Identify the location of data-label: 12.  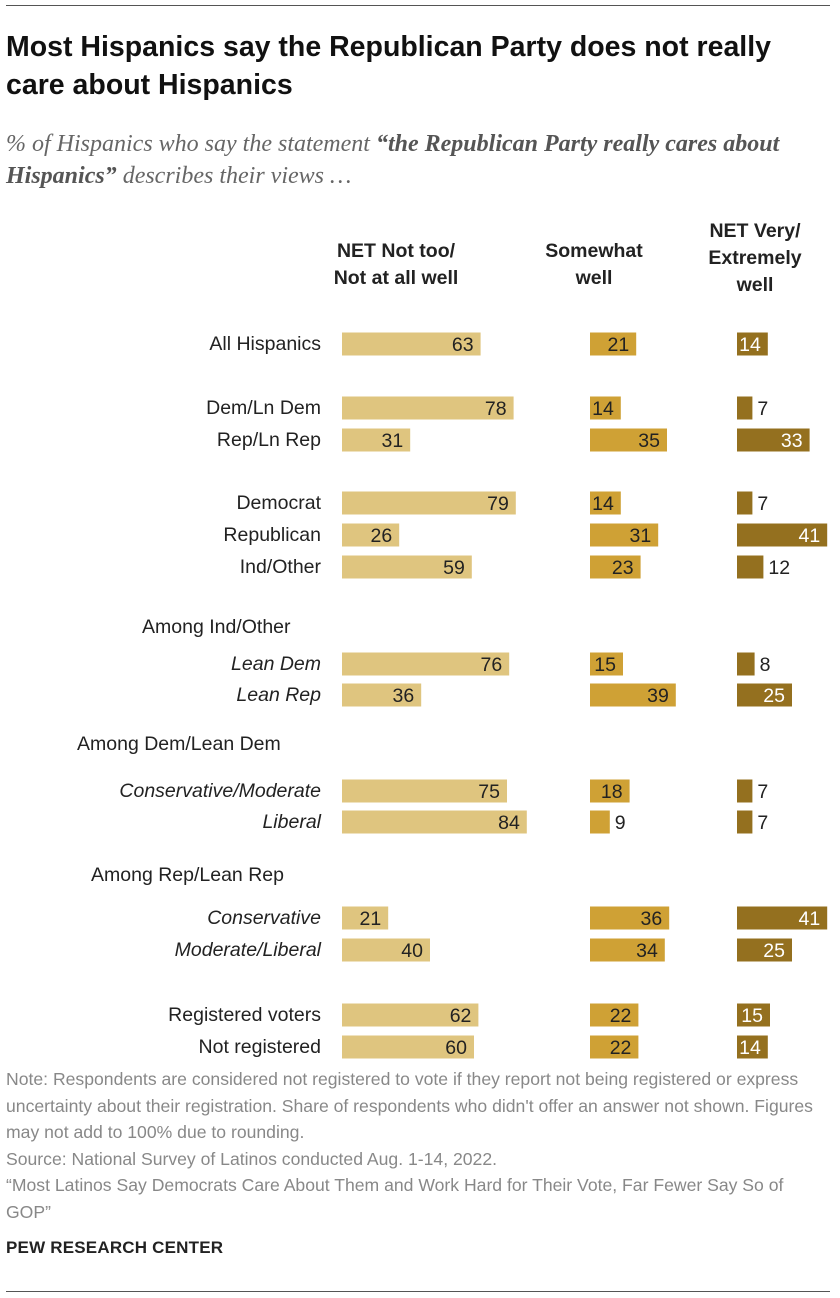
(779, 568).